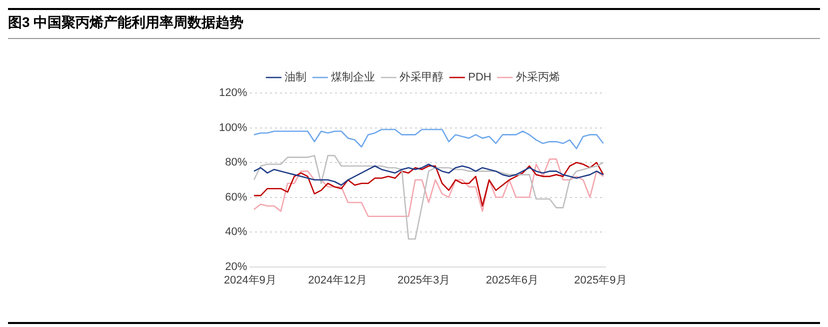 This screenshot has height=327, width=828. I want to click on x-tick-label: 2025年3月, so click(424, 280).